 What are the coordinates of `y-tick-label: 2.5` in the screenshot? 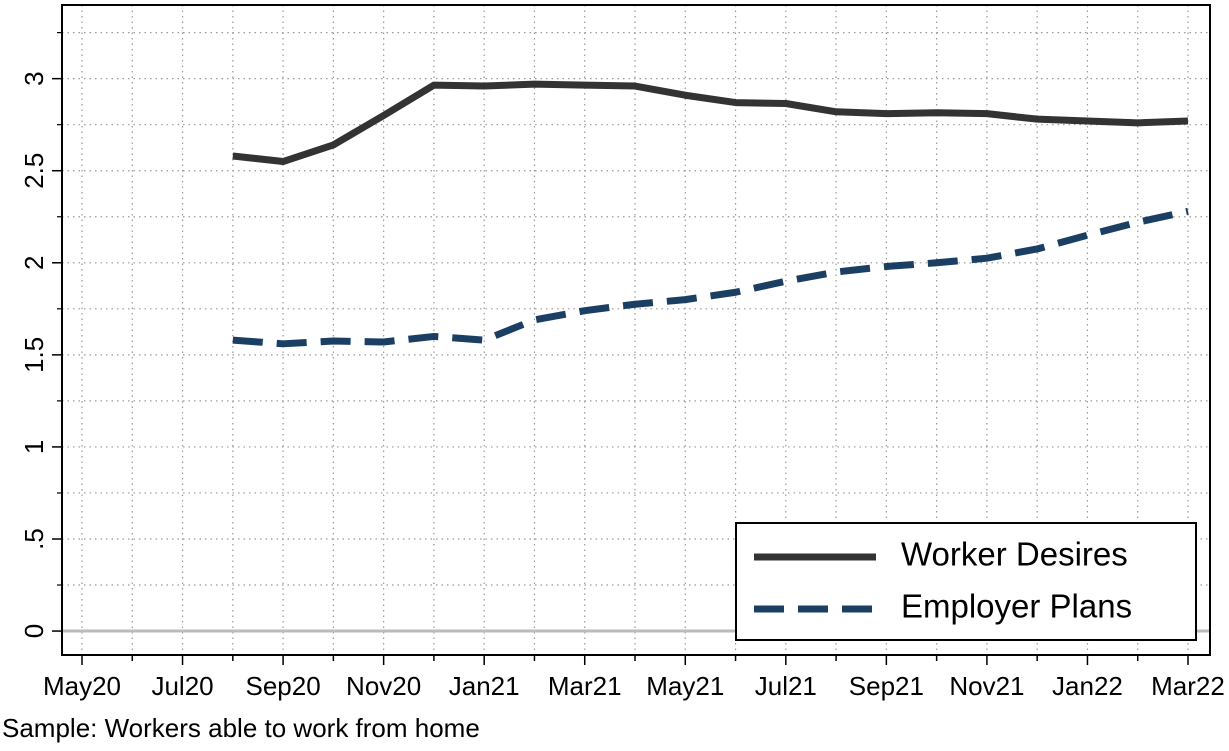 It's located at (34, 171).